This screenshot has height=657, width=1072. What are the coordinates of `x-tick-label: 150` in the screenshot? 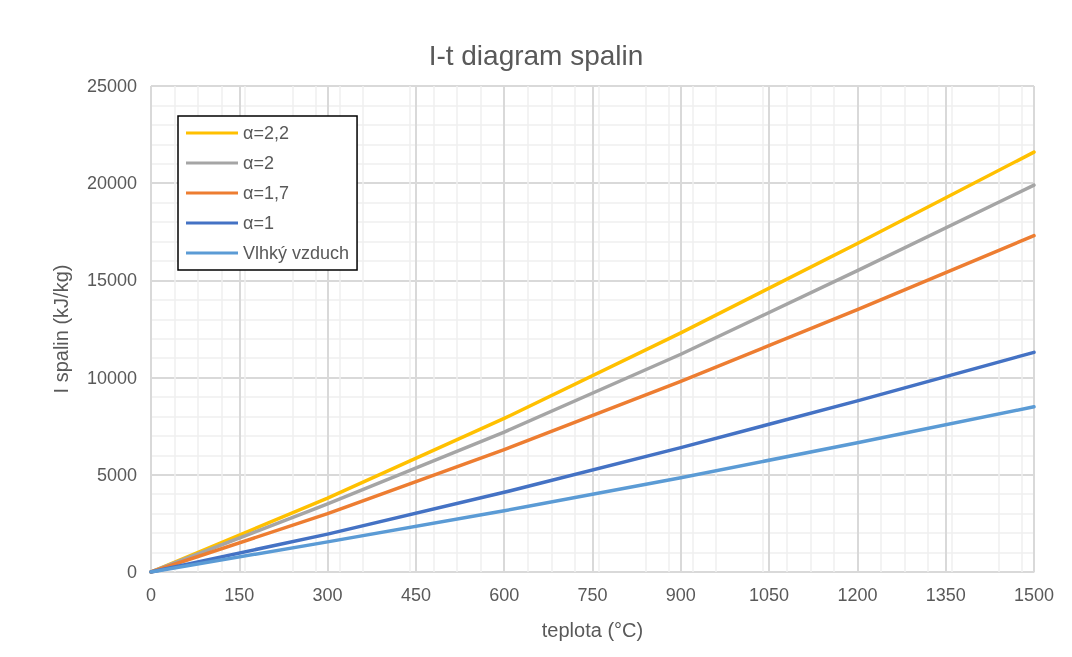 It's located at (239, 595).